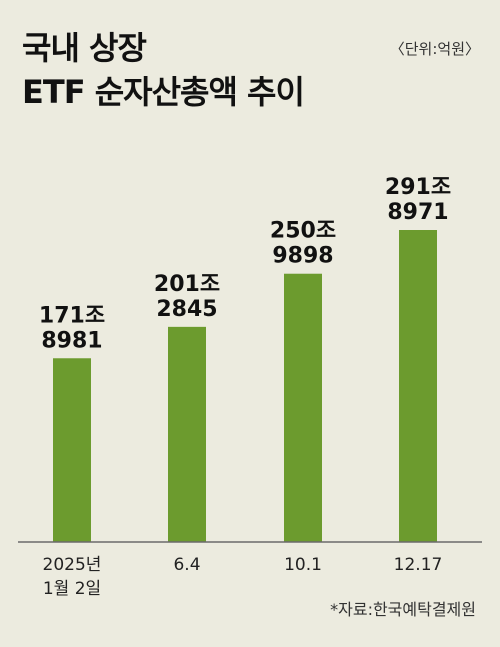 The image size is (500, 647). What do you see at coordinates (418, 565) in the screenshot?
I see `x-tick-label-3: 12.17` at bounding box center [418, 565].